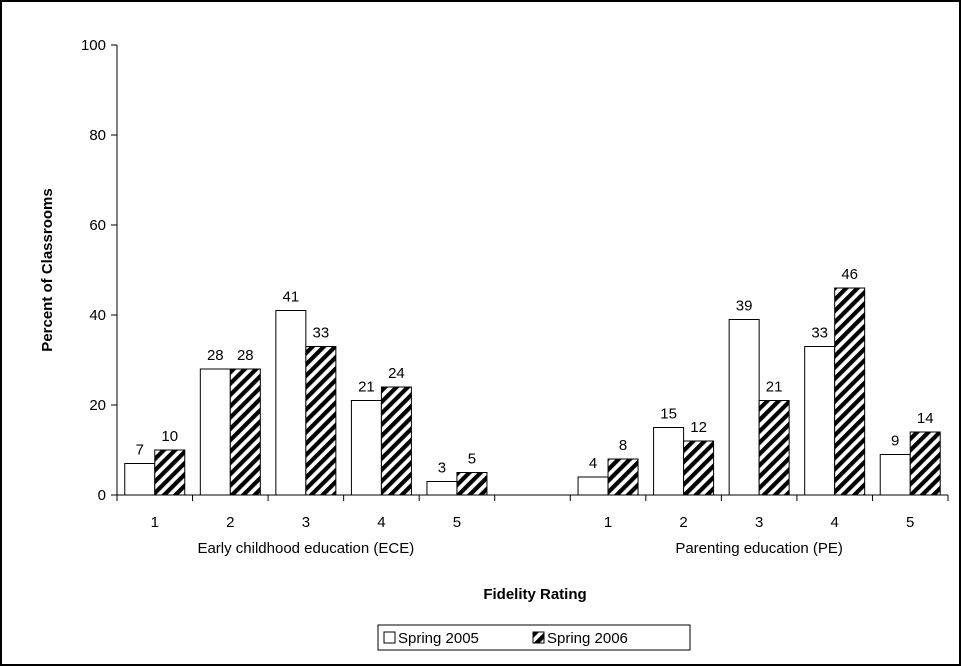 The image size is (961, 666). What do you see at coordinates (698, 427) in the screenshot?
I see `data-label: 12` at bounding box center [698, 427].